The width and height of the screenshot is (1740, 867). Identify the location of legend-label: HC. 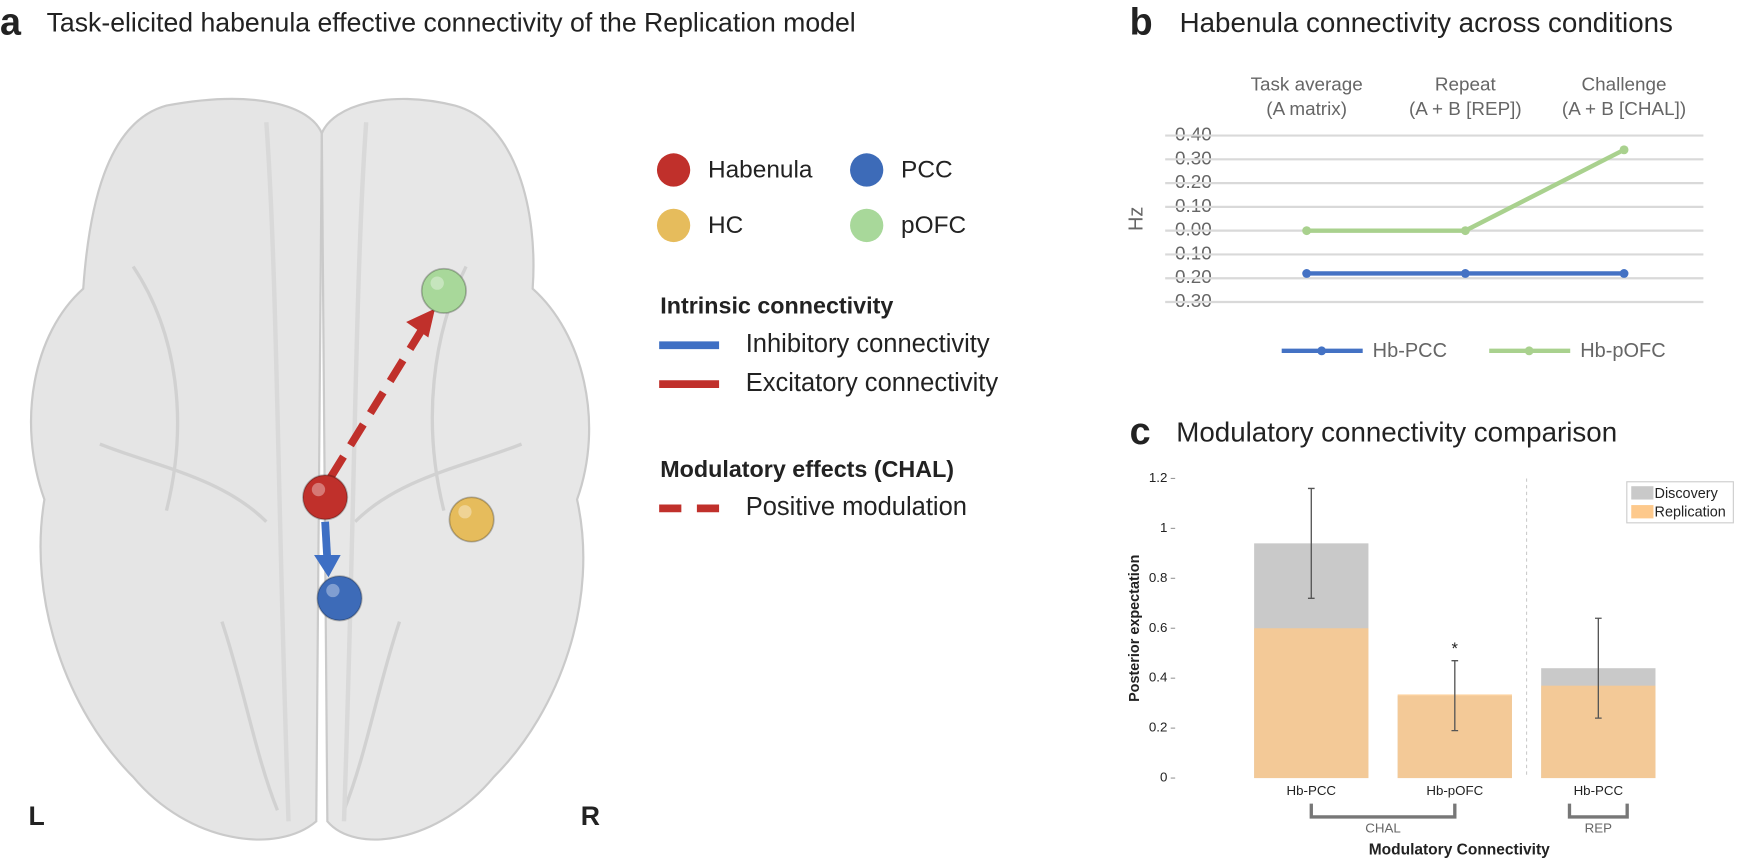
(725, 225).